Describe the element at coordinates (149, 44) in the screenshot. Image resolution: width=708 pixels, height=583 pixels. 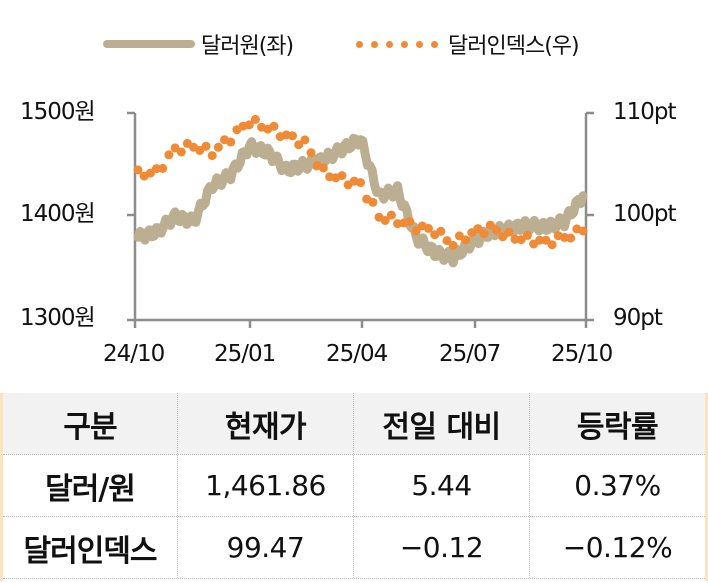
I see `line-swatch-icon` at that location.